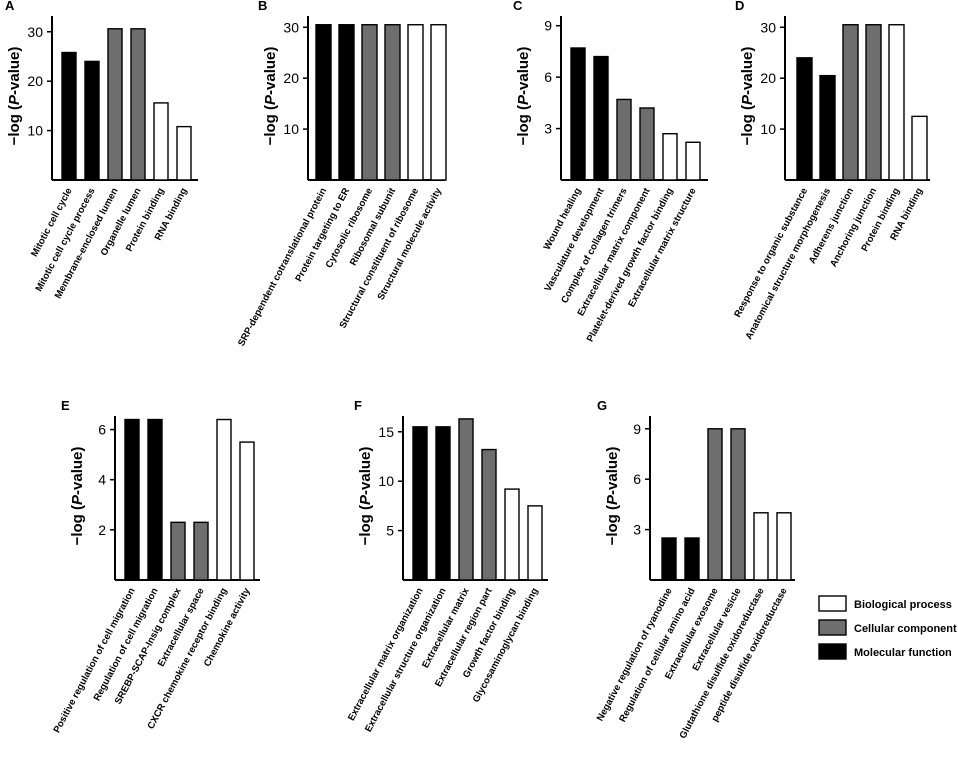 The width and height of the screenshot is (958, 777). Describe the element at coordinates (518, 6) in the screenshot. I see `panel-label-c: C` at that location.